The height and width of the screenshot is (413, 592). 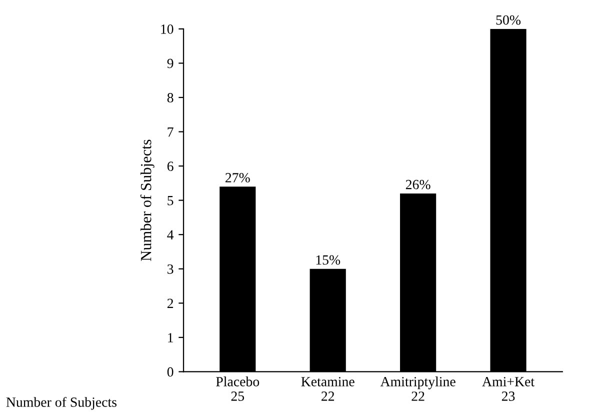 I want to click on y-tick-label: 2, so click(x=170, y=303).